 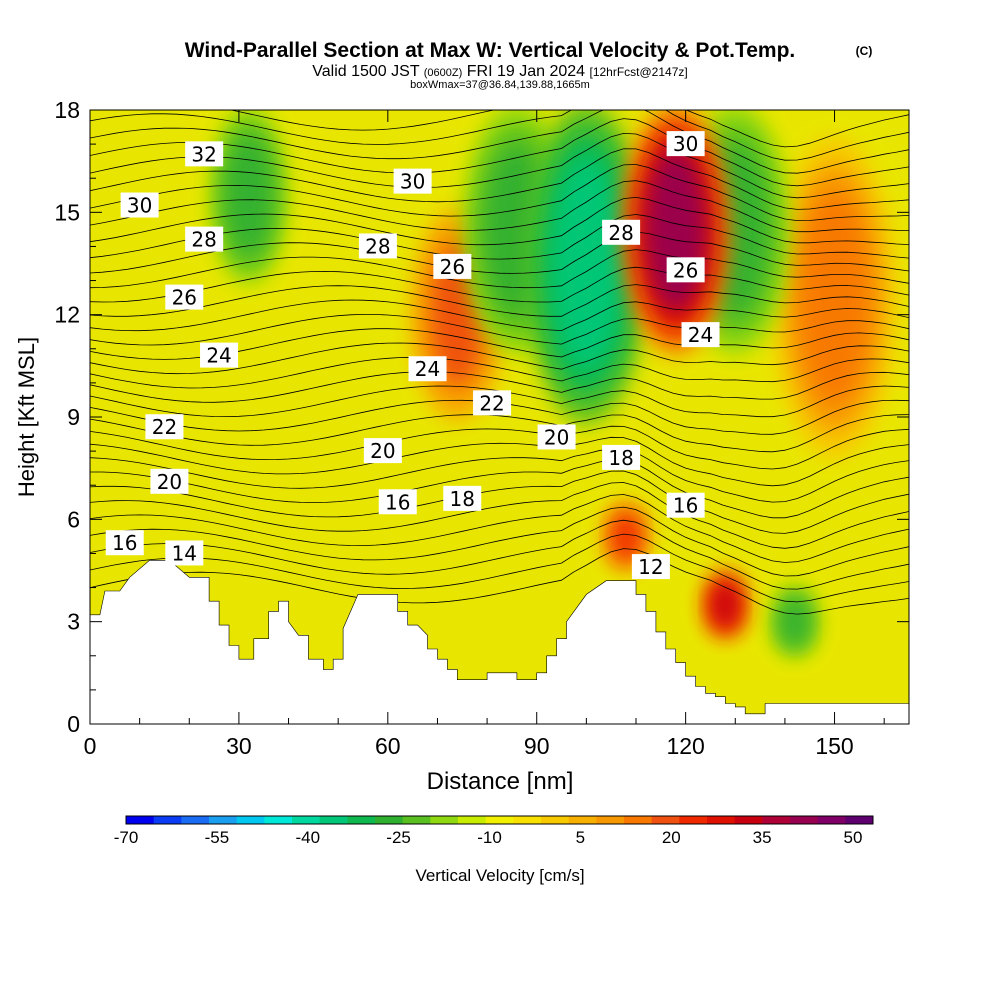 What do you see at coordinates (73, 724) in the screenshot?
I see `y-tick-label: 0` at bounding box center [73, 724].